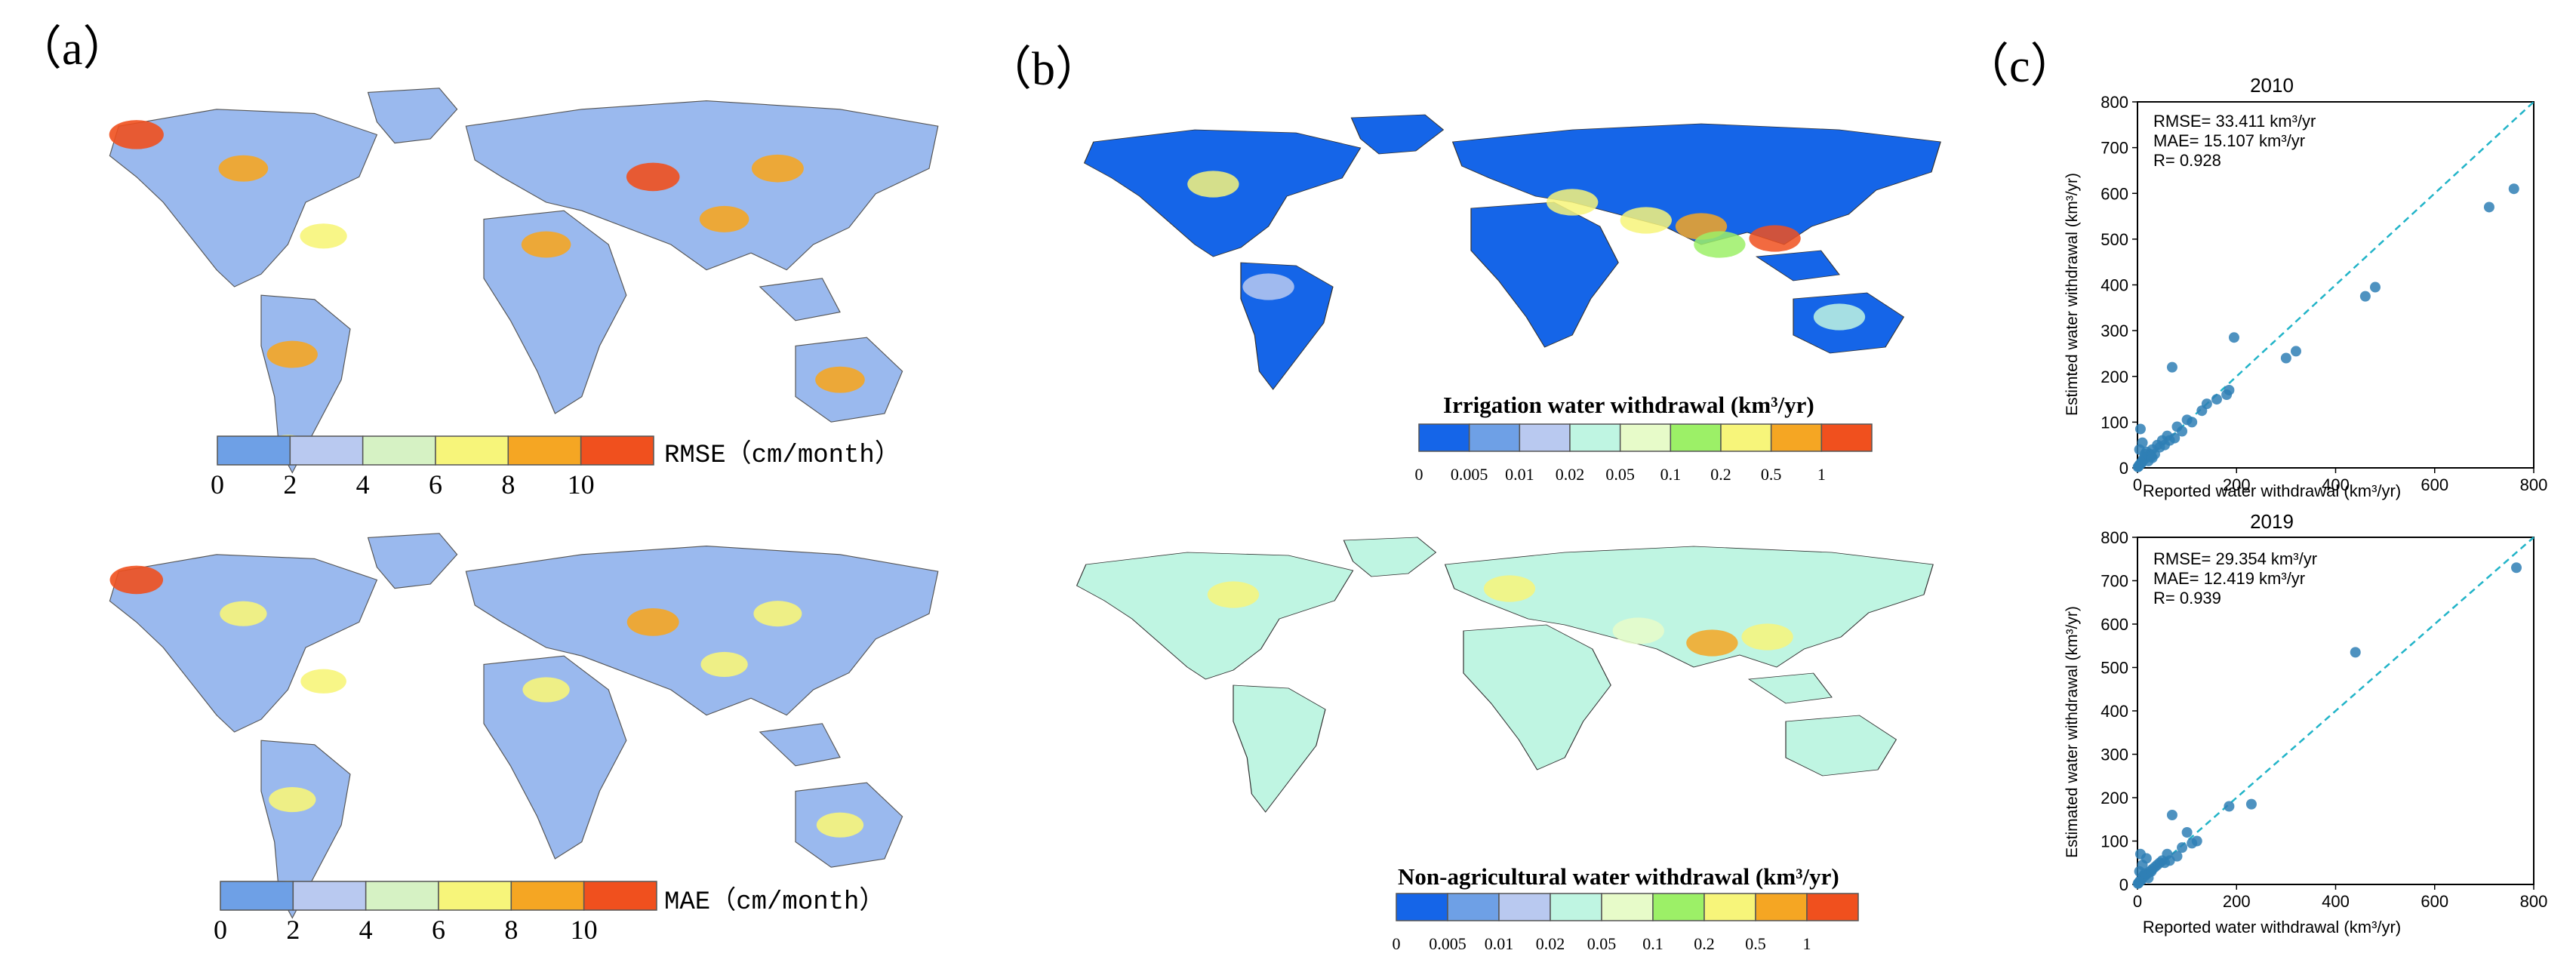  What do you see at coordinates (2272, 491) in the screenshot?
I see `scatter-2010-xlabel: Reported water withdrawal (km³/yr)` at bounding box center [2272, 491].